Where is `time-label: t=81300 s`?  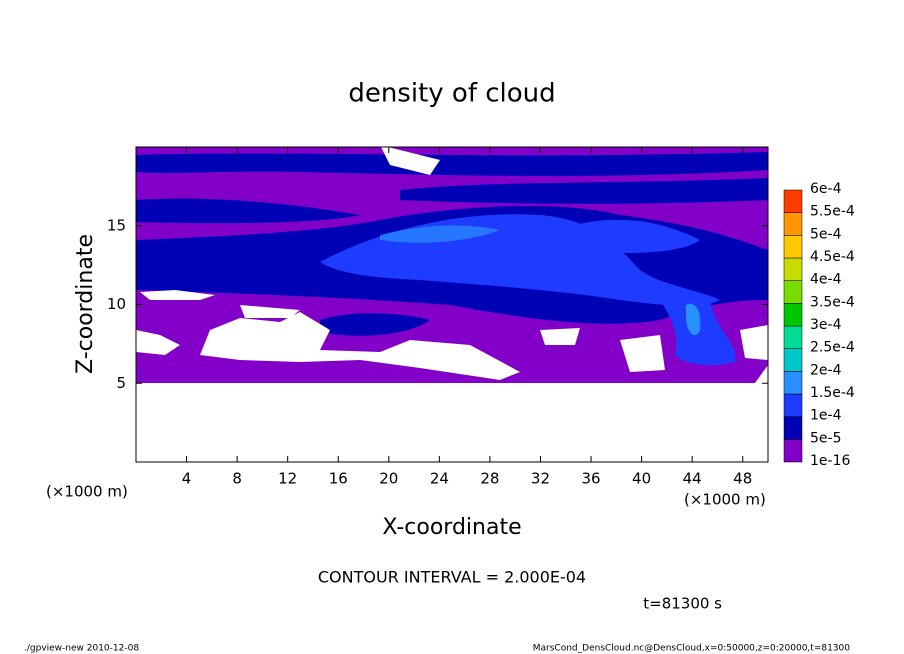 time-label: t=81300 s is located at coordinates (682, 604).